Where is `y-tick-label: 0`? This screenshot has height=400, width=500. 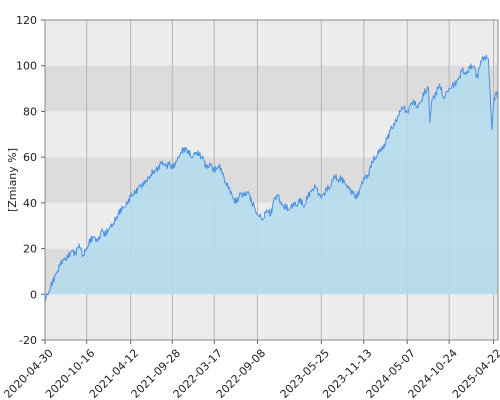
y-tick-label: 0 is located at coordinates (33, 294).